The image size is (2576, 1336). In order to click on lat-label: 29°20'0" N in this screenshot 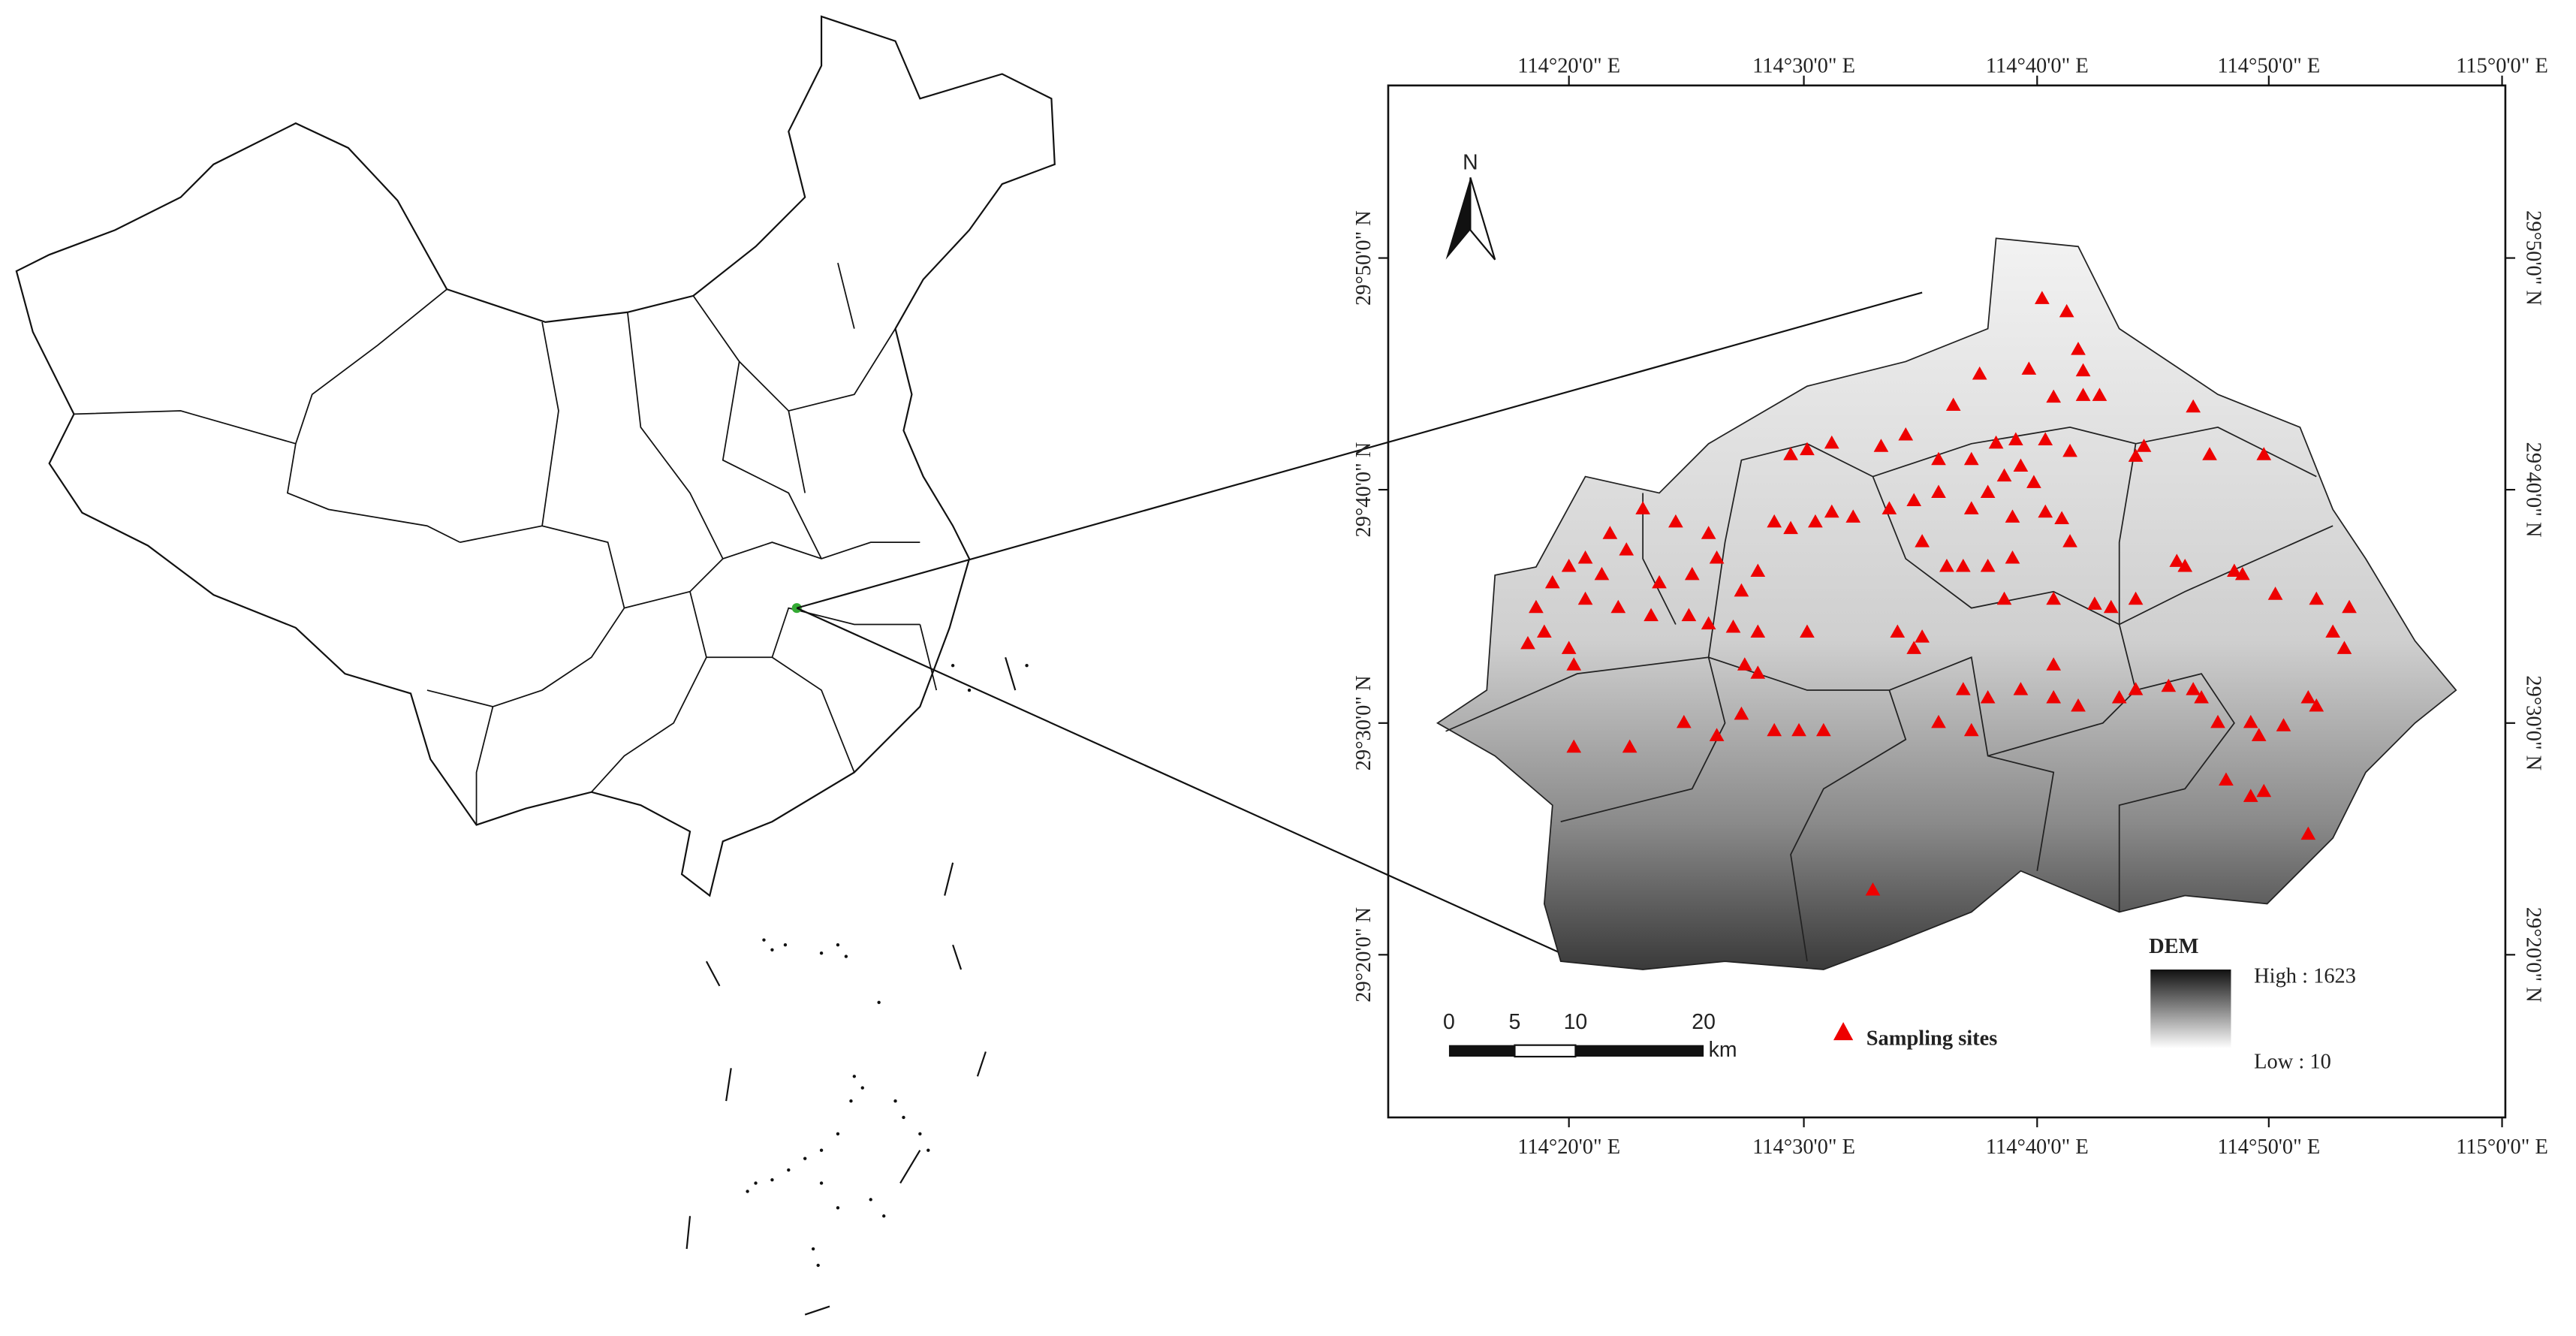, I will do `click(1363, 955)`.